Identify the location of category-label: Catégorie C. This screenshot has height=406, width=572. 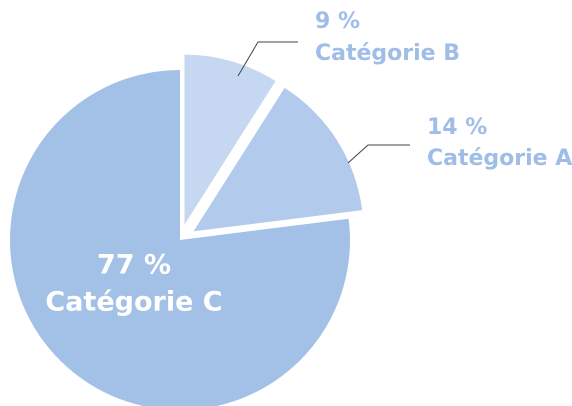
(133, 302).